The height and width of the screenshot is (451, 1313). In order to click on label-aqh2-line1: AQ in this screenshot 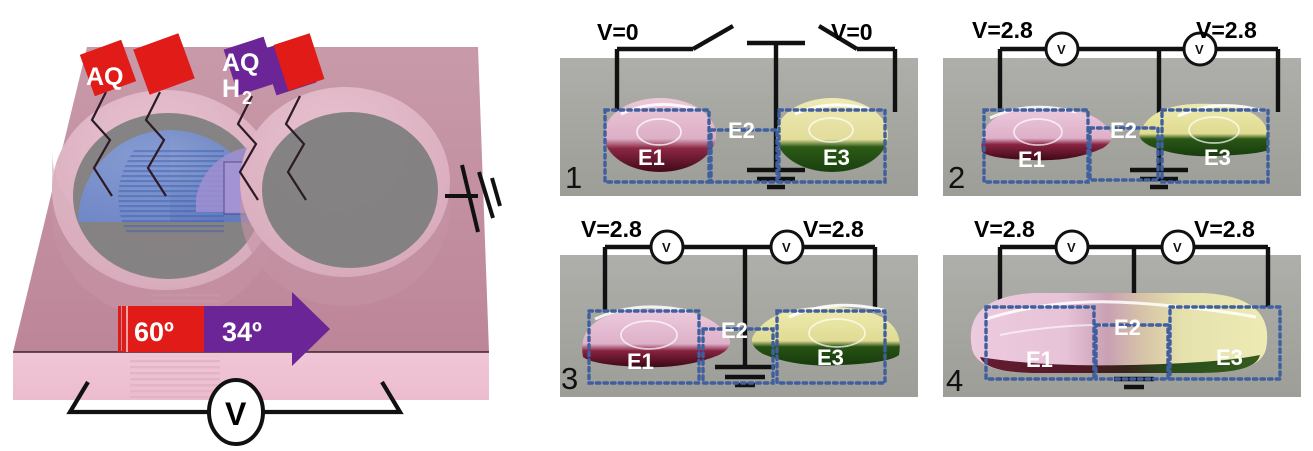, I will do `click(241, 63)`.